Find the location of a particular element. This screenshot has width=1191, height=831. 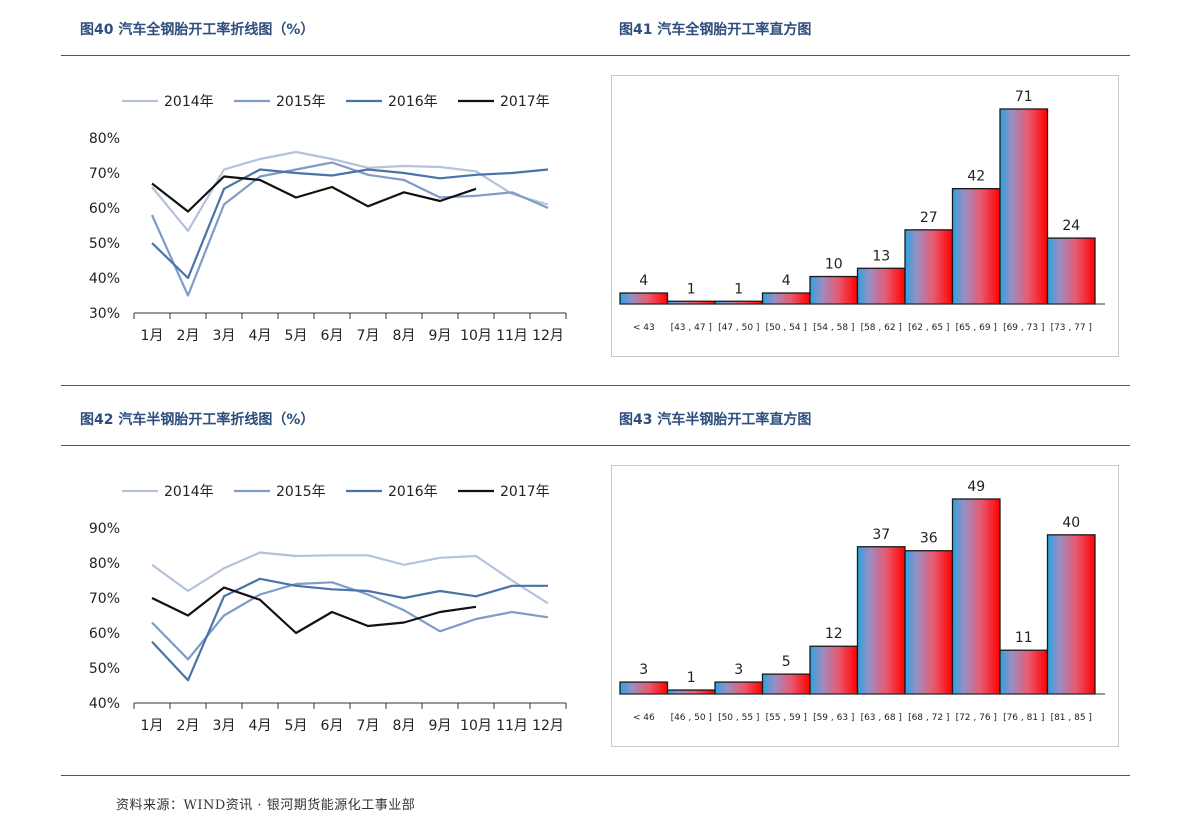

bar-value-label: 4 is located at coordinates (786, 281).